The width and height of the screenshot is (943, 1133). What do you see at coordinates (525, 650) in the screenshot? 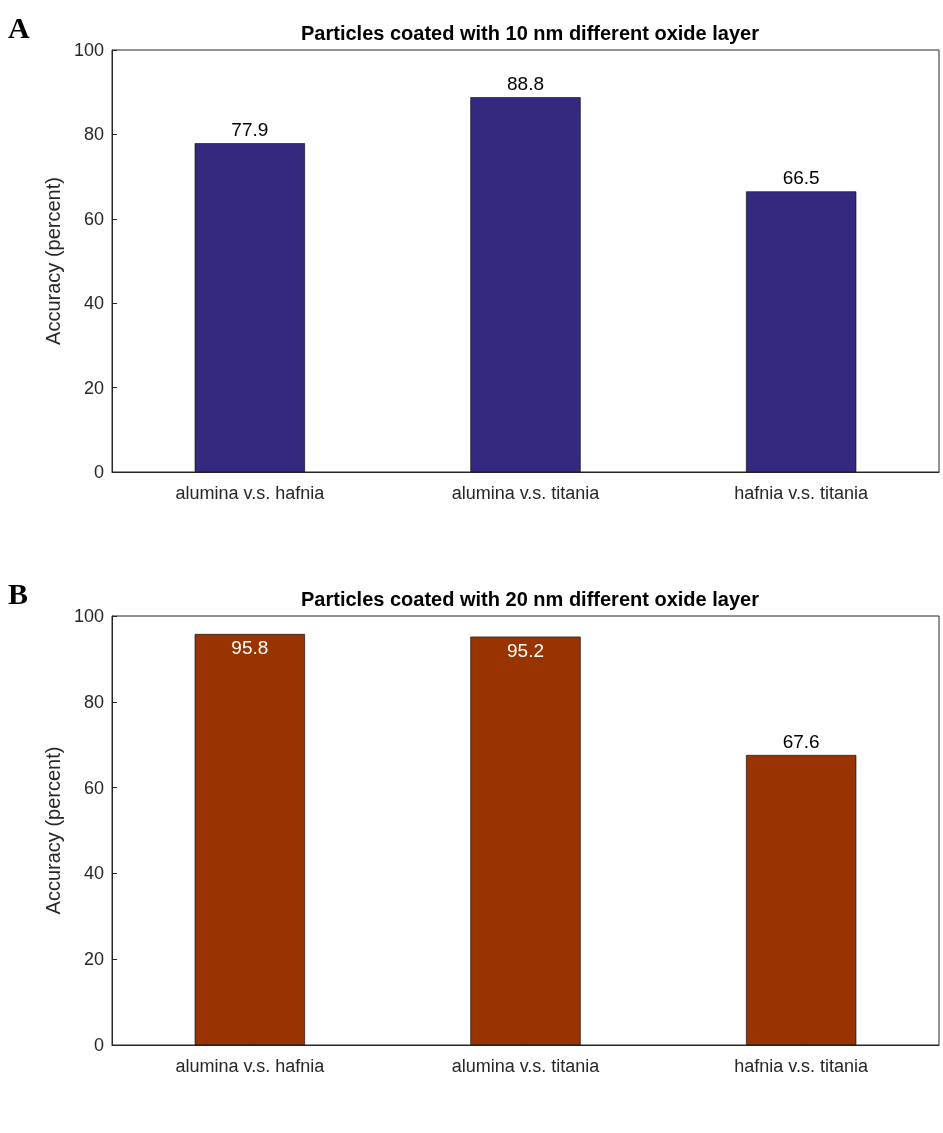
I see `data-label: 95.2` at bounding box center [525, 650].